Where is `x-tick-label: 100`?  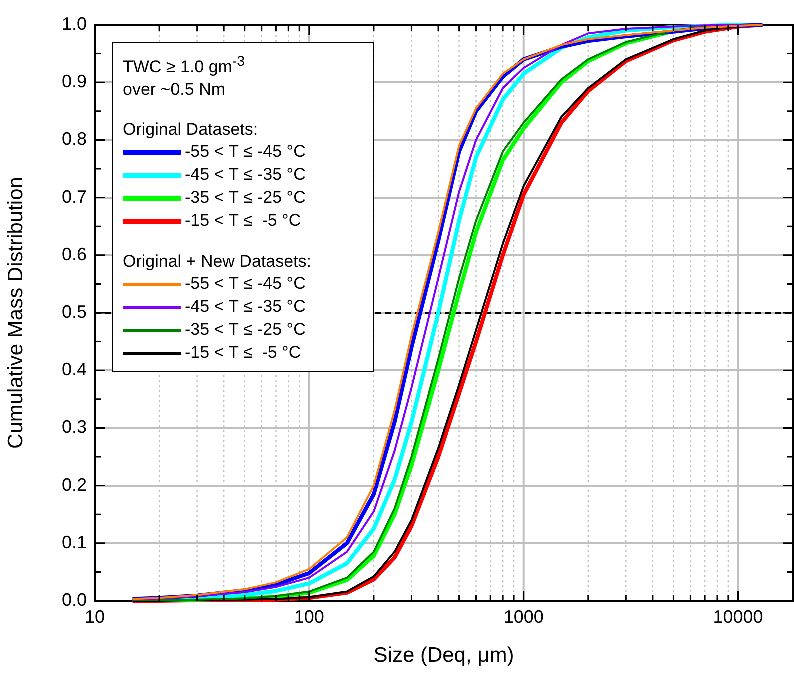 x-tick-label: 100 is located at coordinates (309, 616).